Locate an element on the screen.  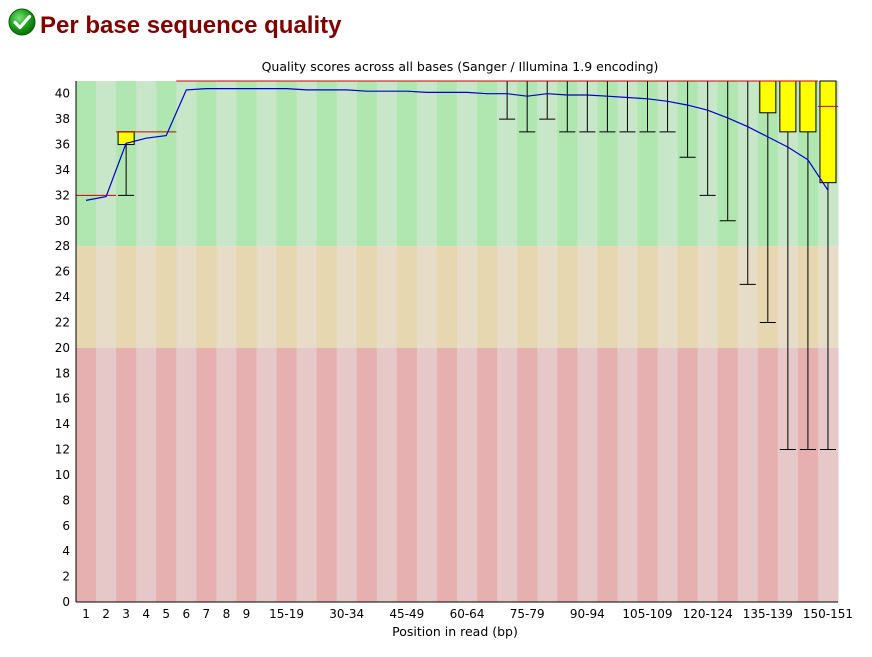
x-tick-label: 5 is located at coordinates (166, 614).